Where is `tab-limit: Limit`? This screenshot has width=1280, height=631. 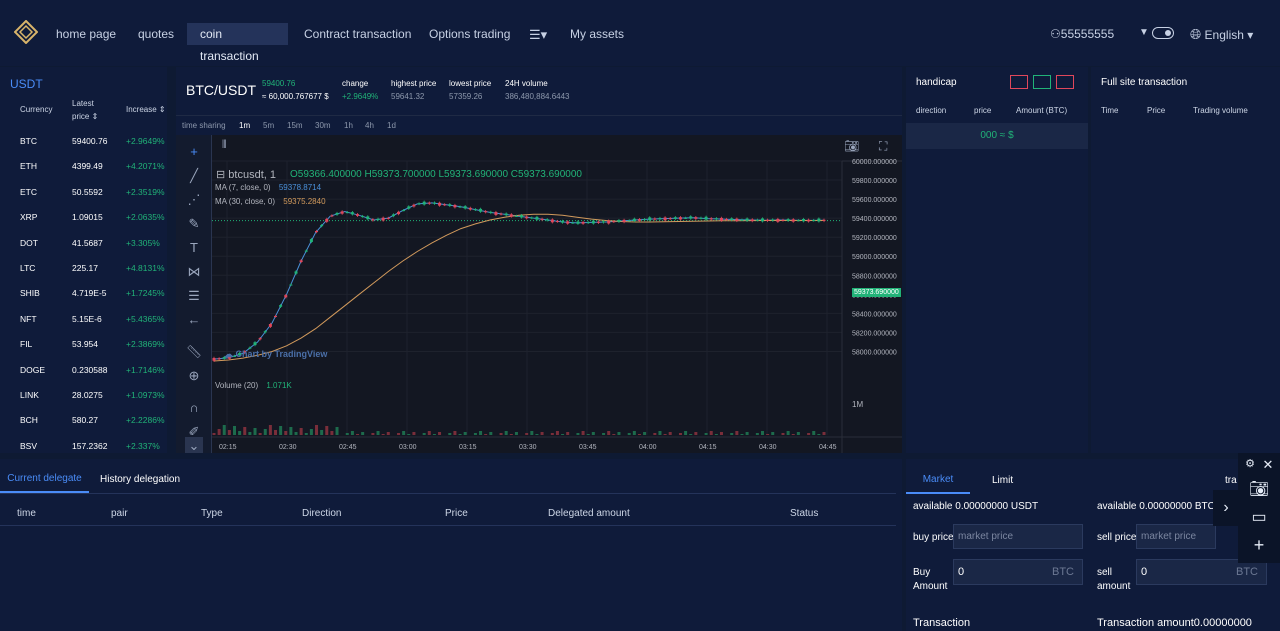
tab-limit: Limit is located at coordinates (1003, 480).